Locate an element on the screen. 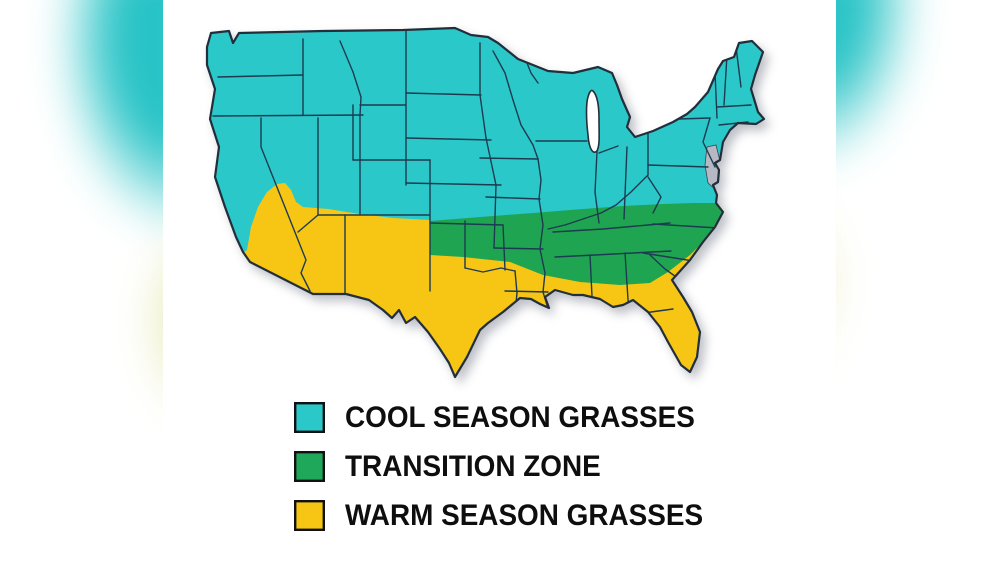  cool-season-swatch is located at coordinates (309, 417).